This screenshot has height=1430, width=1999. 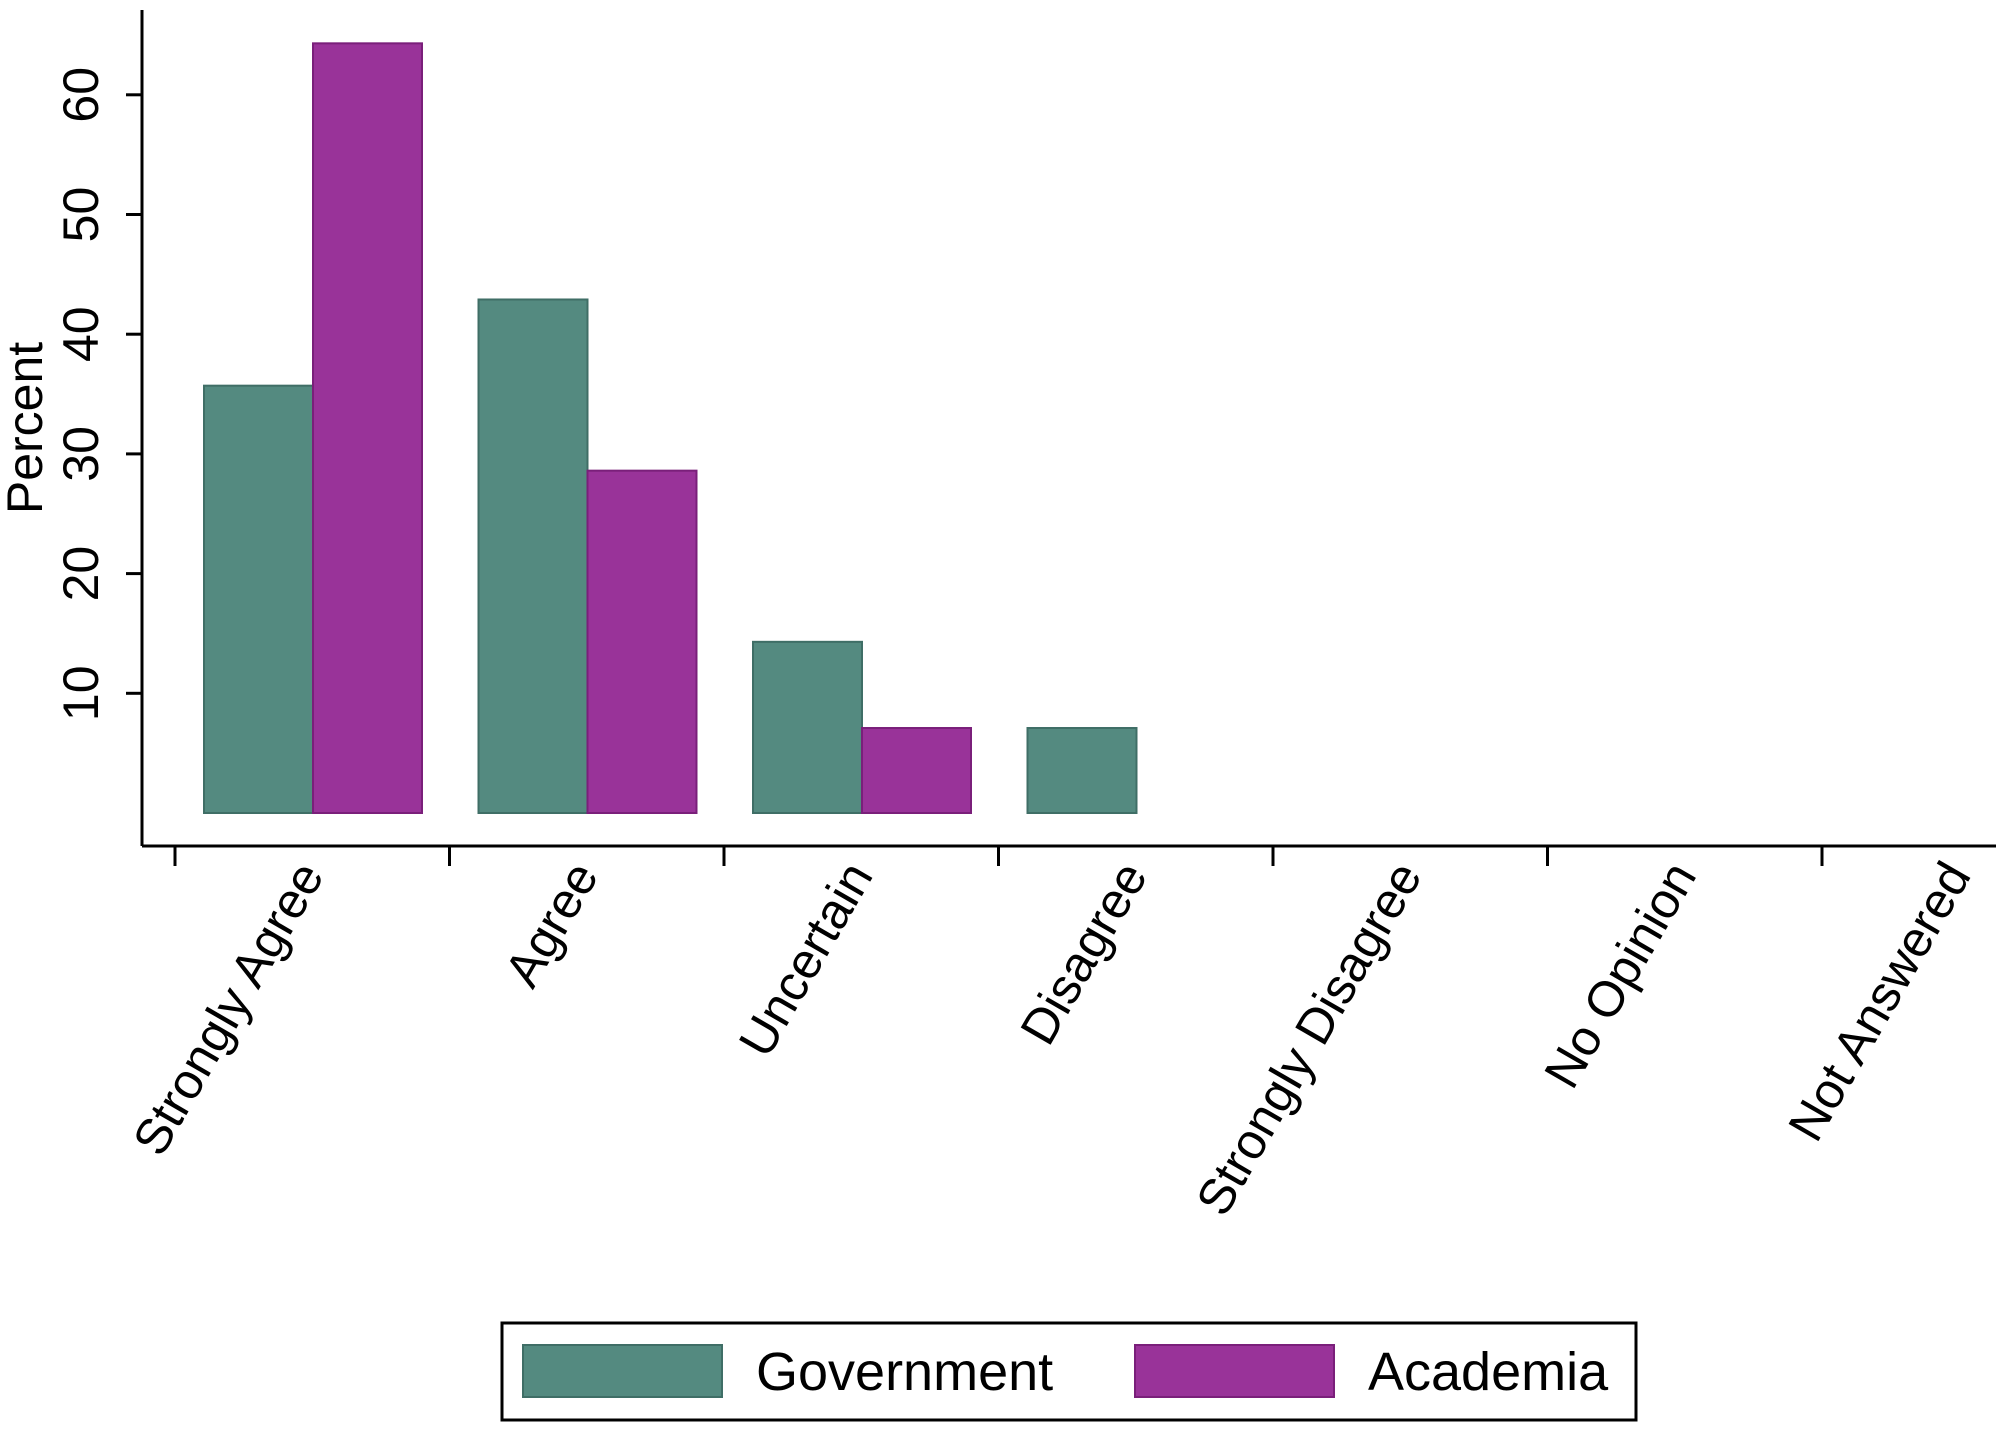 I want to click on y-tick-label: 10, so click(x=81, y=693).